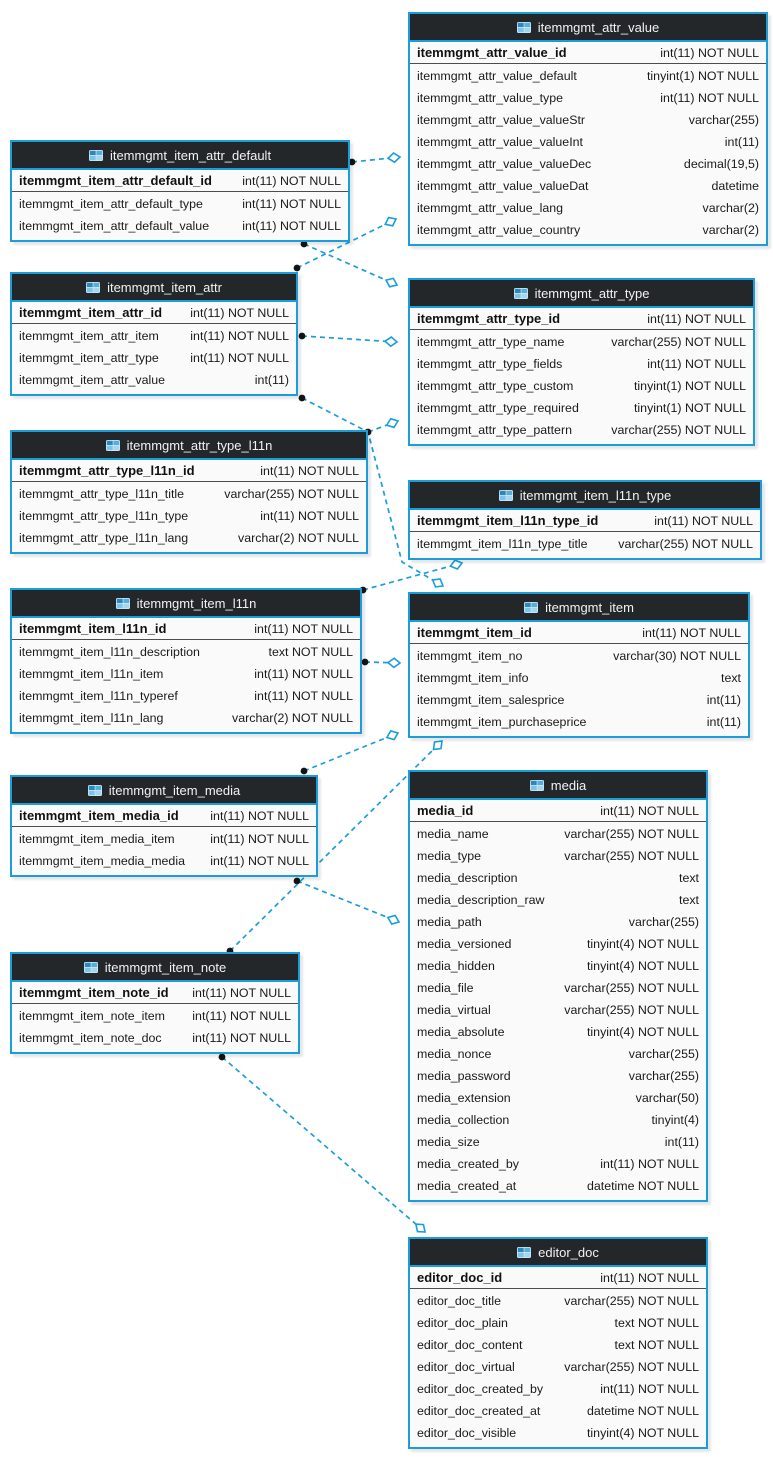 The image size is (773, 1460). What do you see at coordinates (292, 718) in the screenshot?
I see `field-type: varchar(2) NOT NULL` at bounding box center [292, 718].